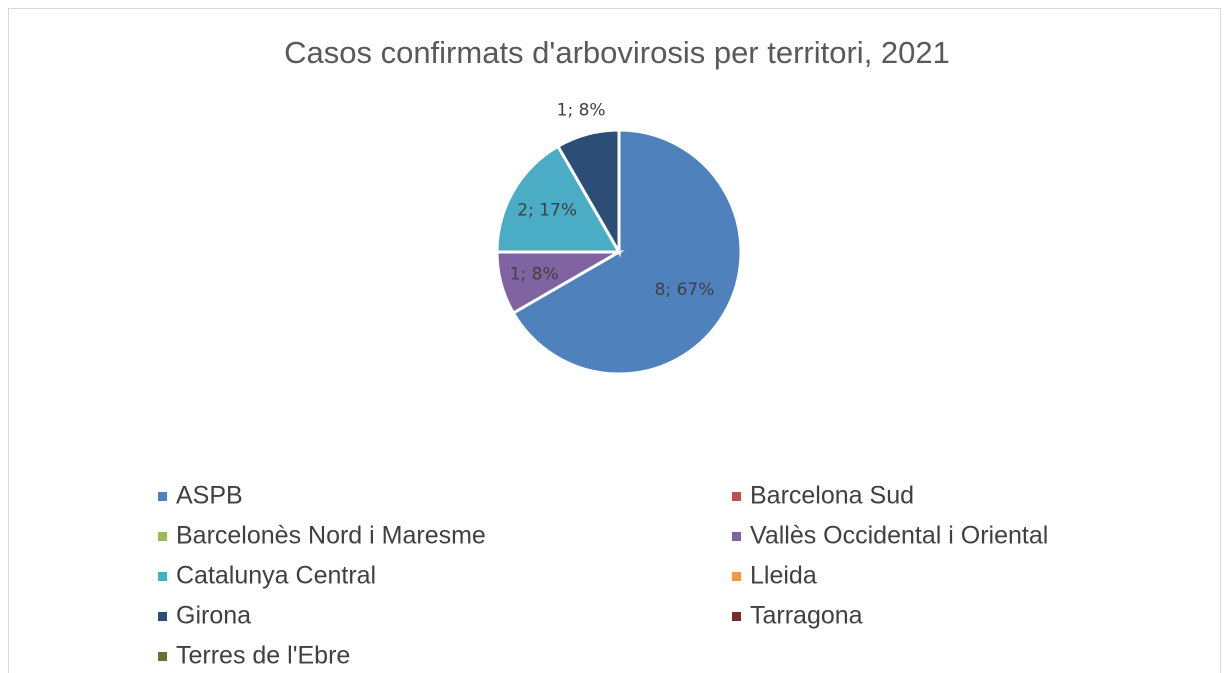 This screenshot has width=1227, height=673. Describe the element at coordinates (899, 536) in the screenshot. I see `legend-label: Vallès Occidental i Oriental` at that location.